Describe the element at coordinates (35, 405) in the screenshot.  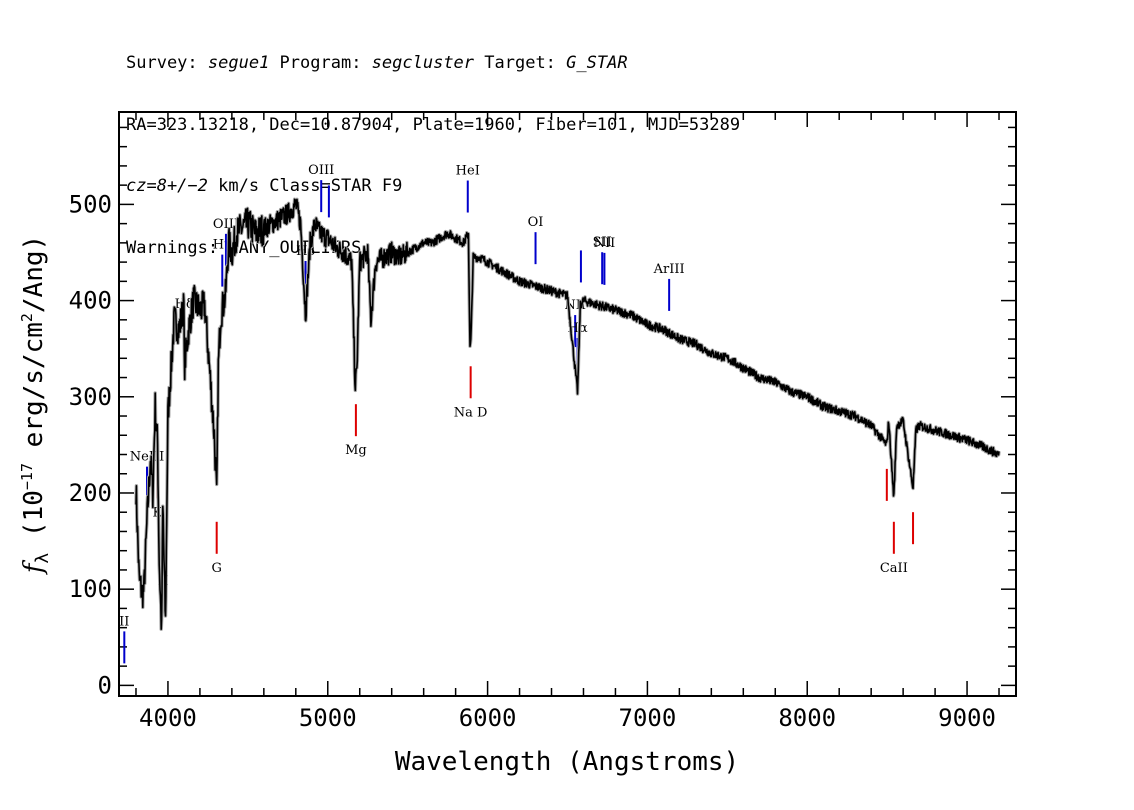
I see `y-axis-title: fλ (10−17 erg/s/cm2/Ang)` at that location.